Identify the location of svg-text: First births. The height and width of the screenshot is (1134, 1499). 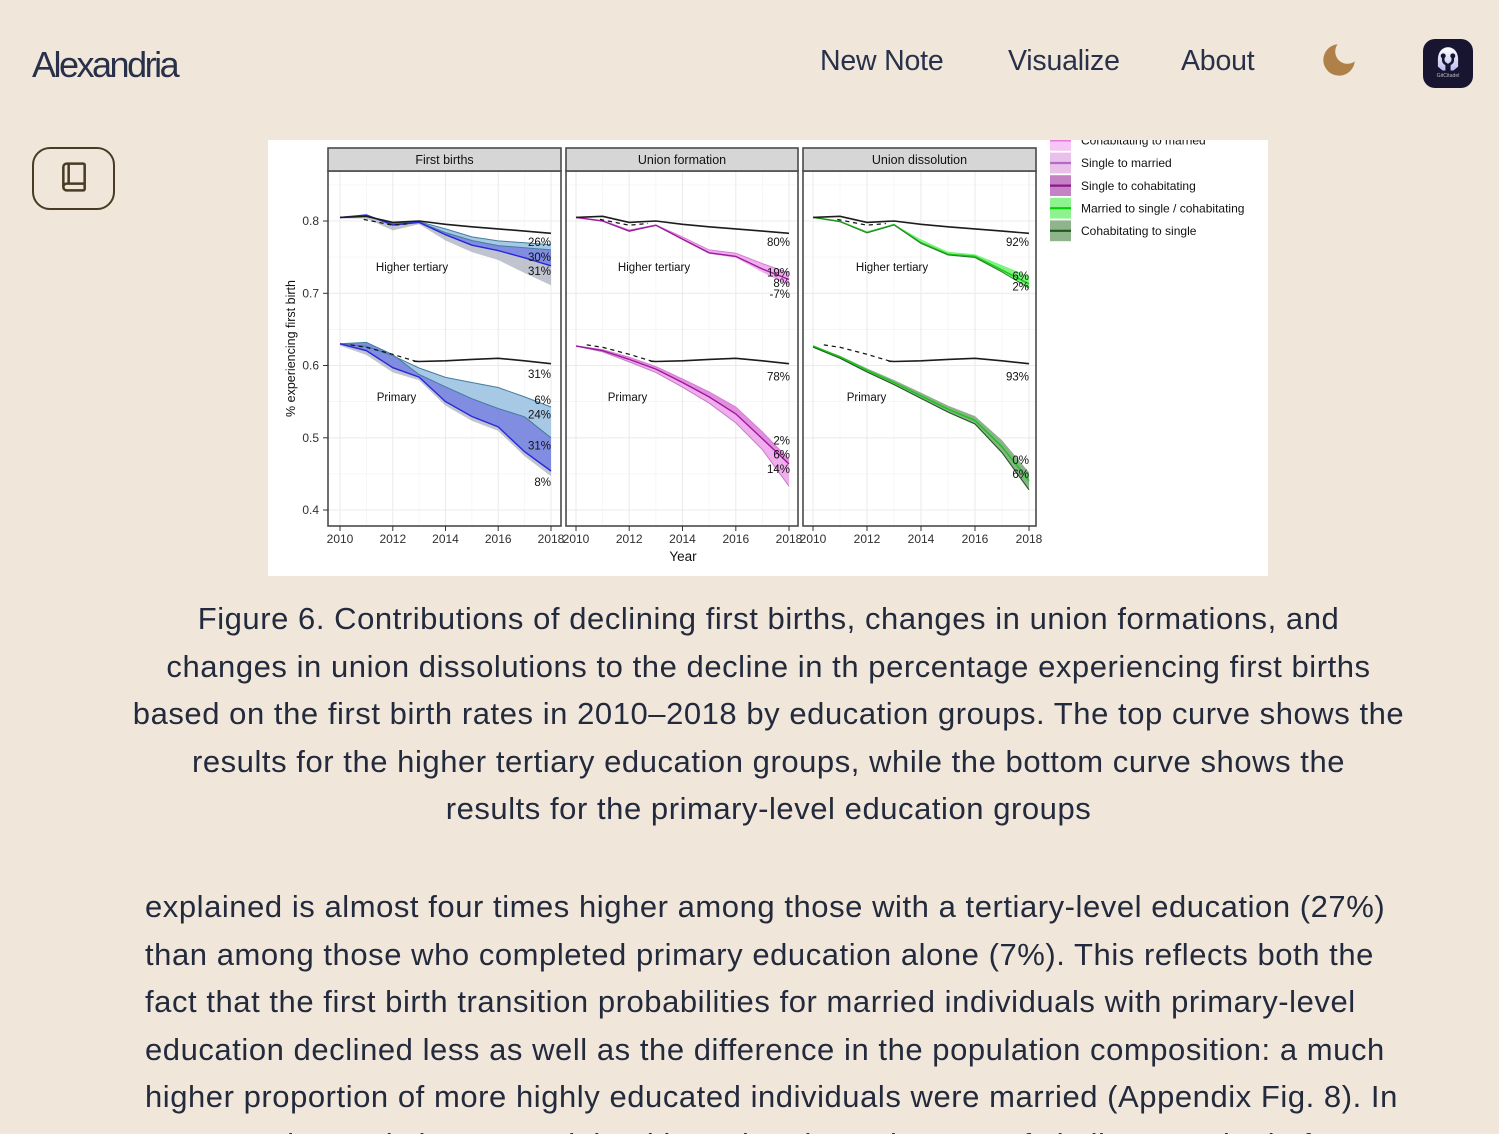
(444, 160).